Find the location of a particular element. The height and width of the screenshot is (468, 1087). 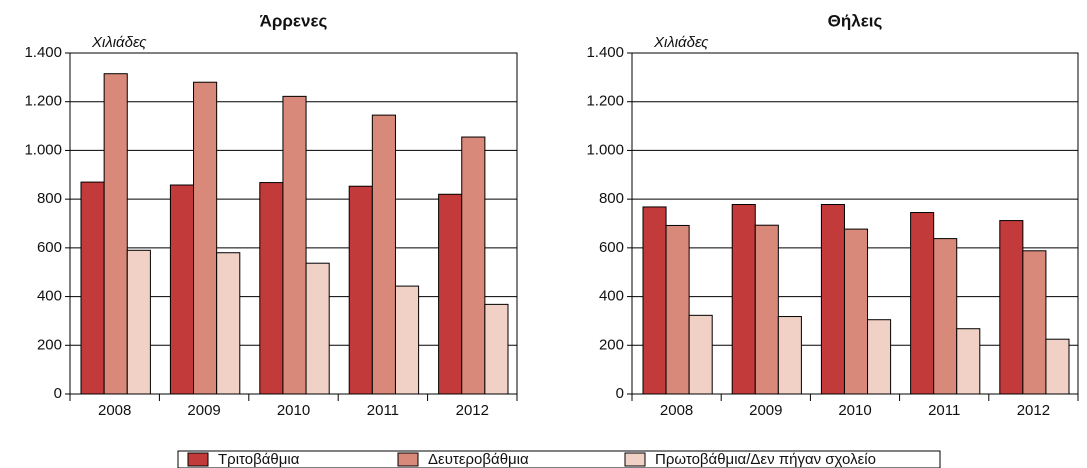

legend-label: Τριτοβάθμια is located at coordinates (259, 459).